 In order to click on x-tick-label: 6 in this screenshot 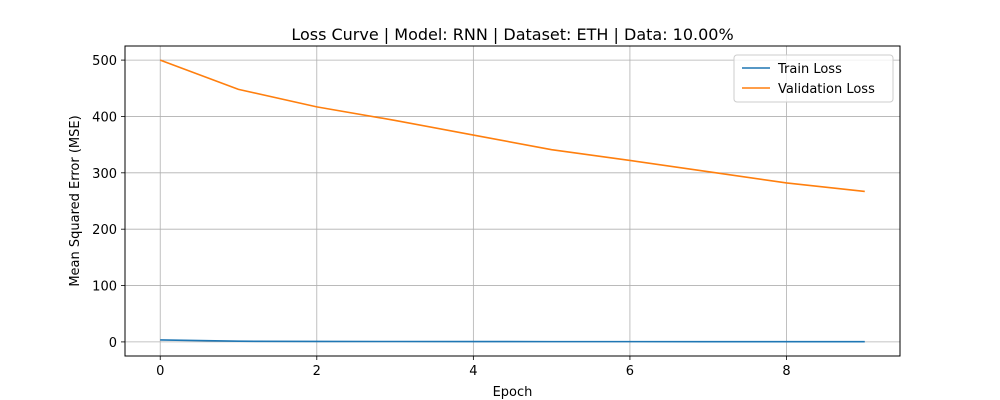, I will do `click(630, 371)`.